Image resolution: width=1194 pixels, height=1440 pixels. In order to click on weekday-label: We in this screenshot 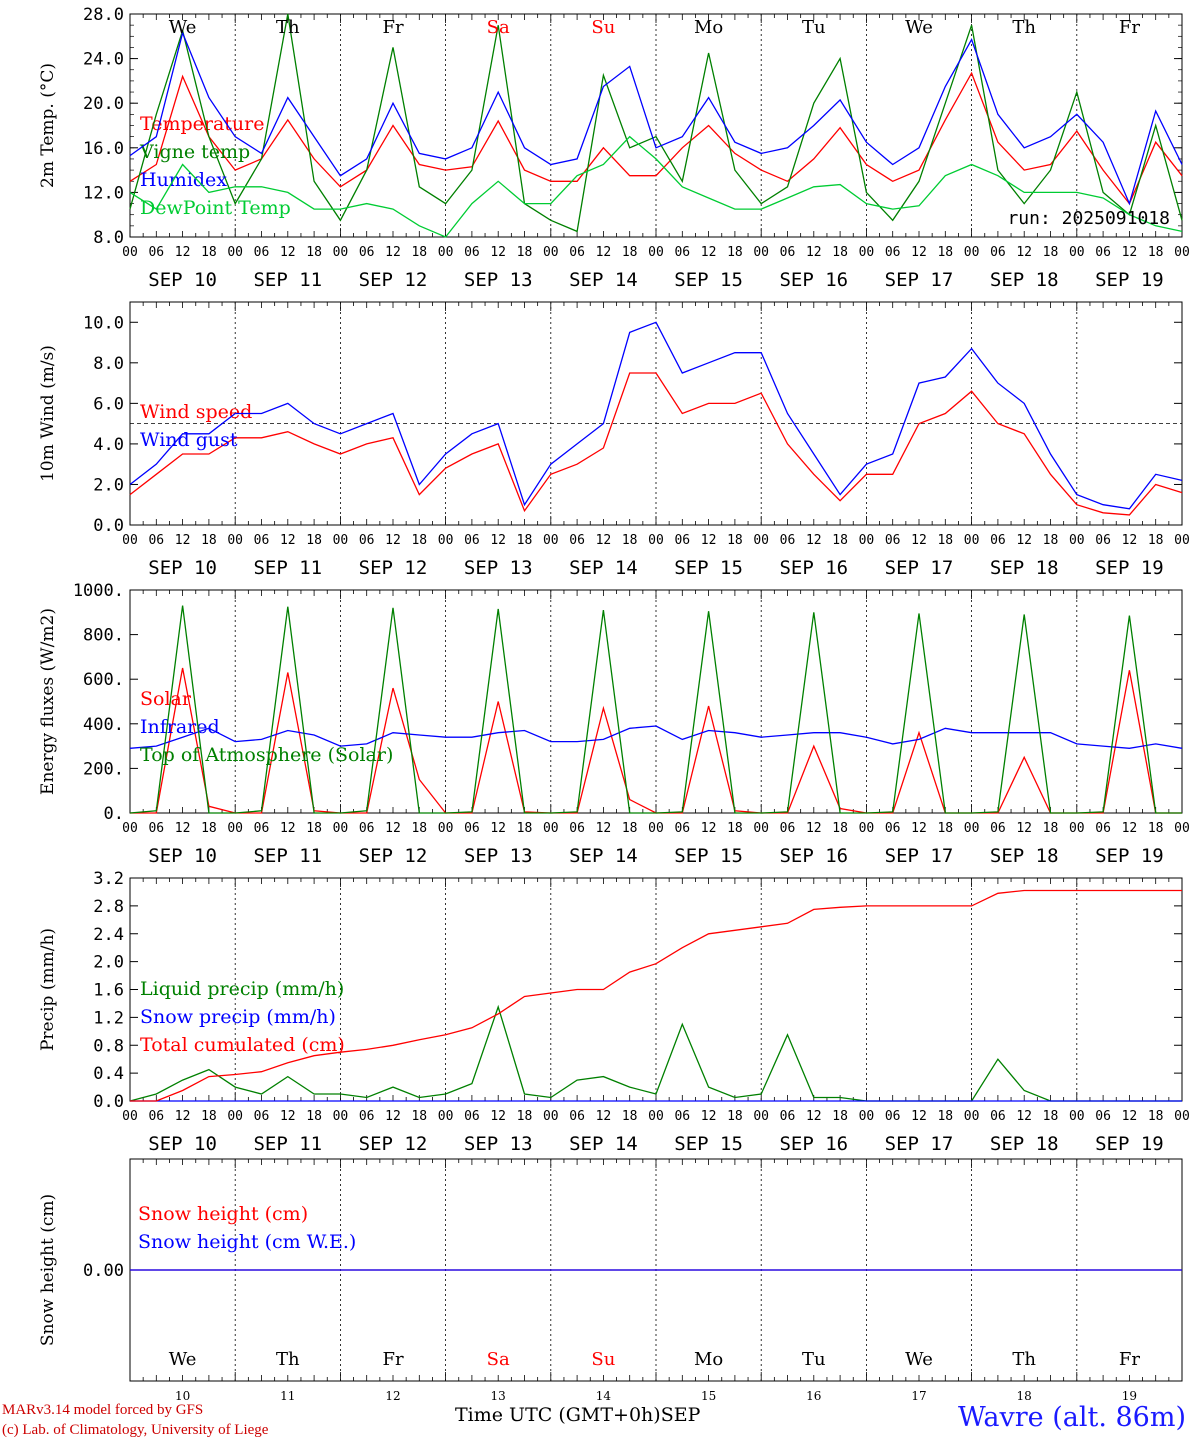, I will do `click(919, 1359)`.